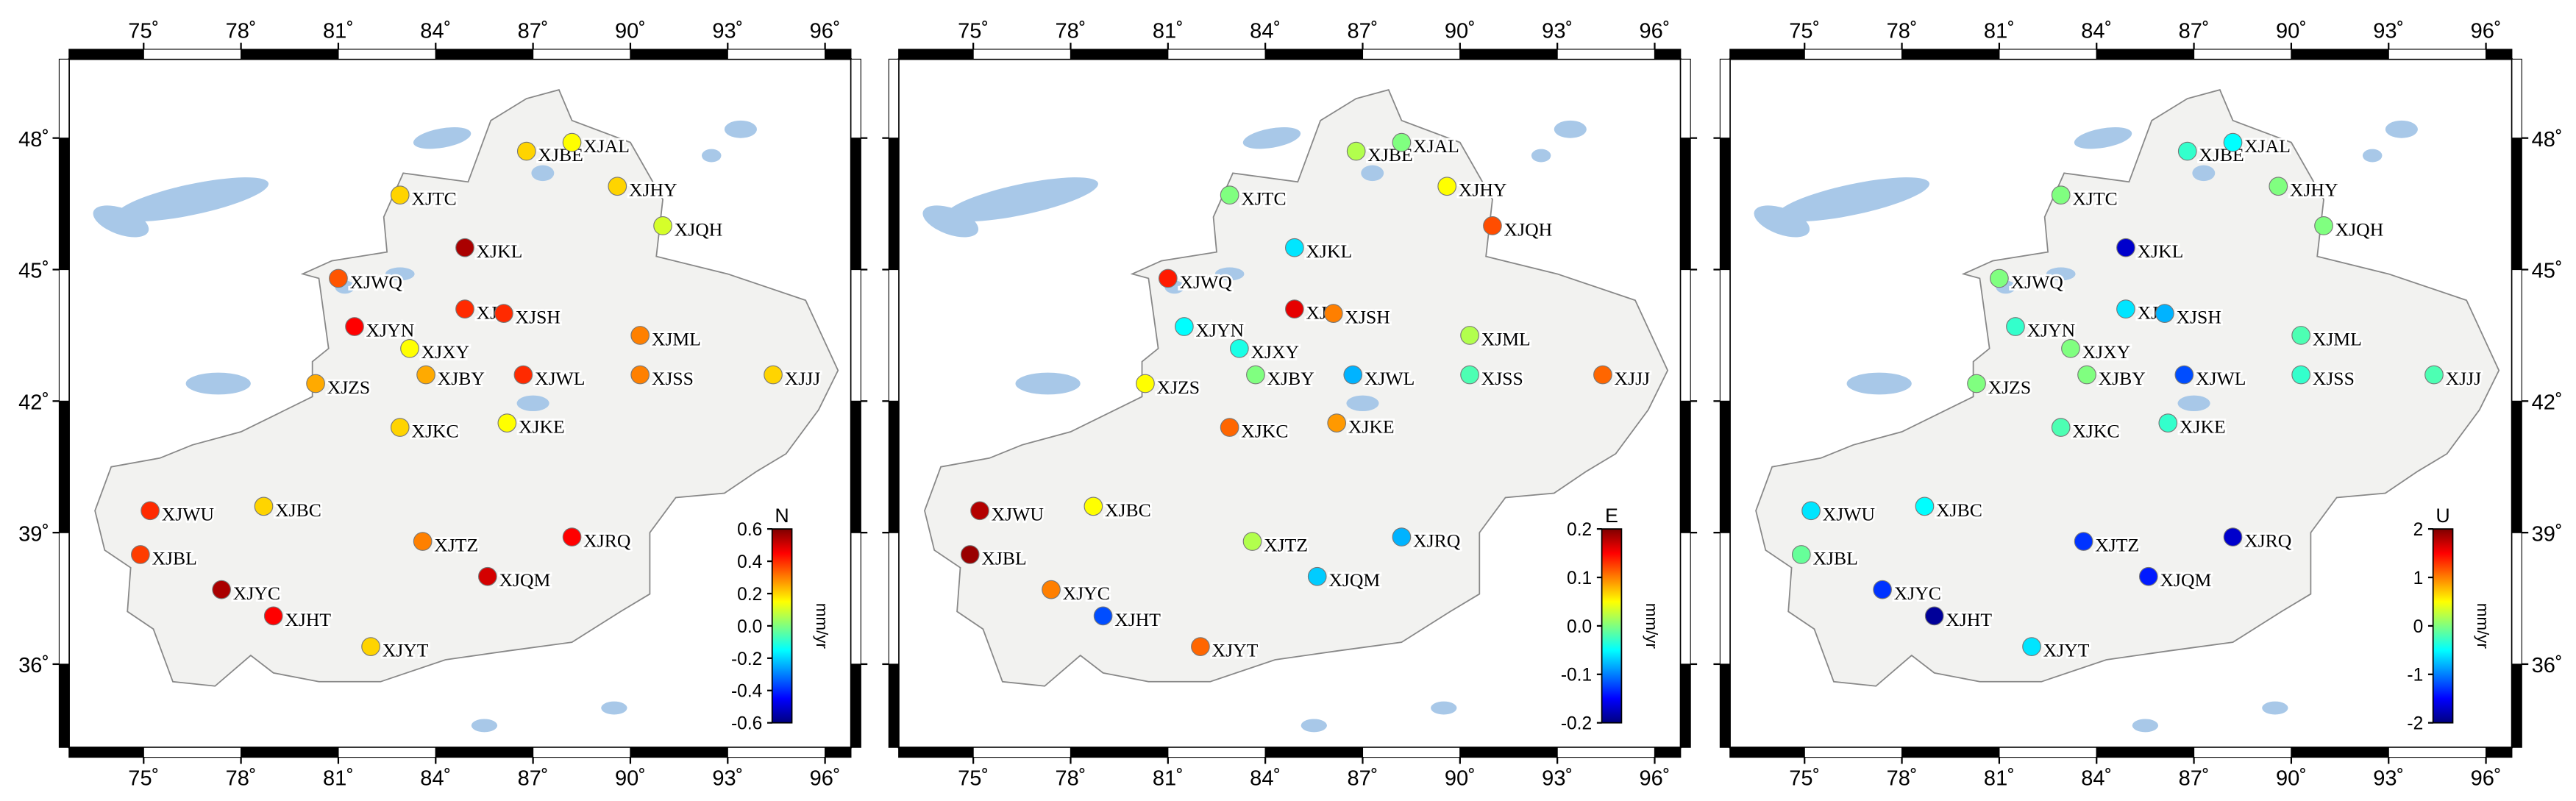 The height and width of the screenshot is (801, 2576). I want to click on colorbar-tick-label: 0, so click(2418, 627).